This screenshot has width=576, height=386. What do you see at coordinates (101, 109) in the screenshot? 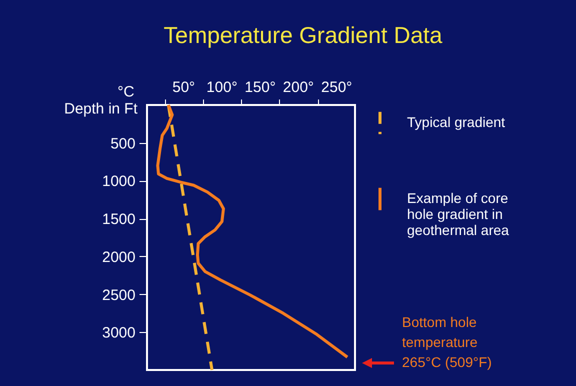
I see `y-axis-title: Depth in Ft` at bounding box center [101, 109].